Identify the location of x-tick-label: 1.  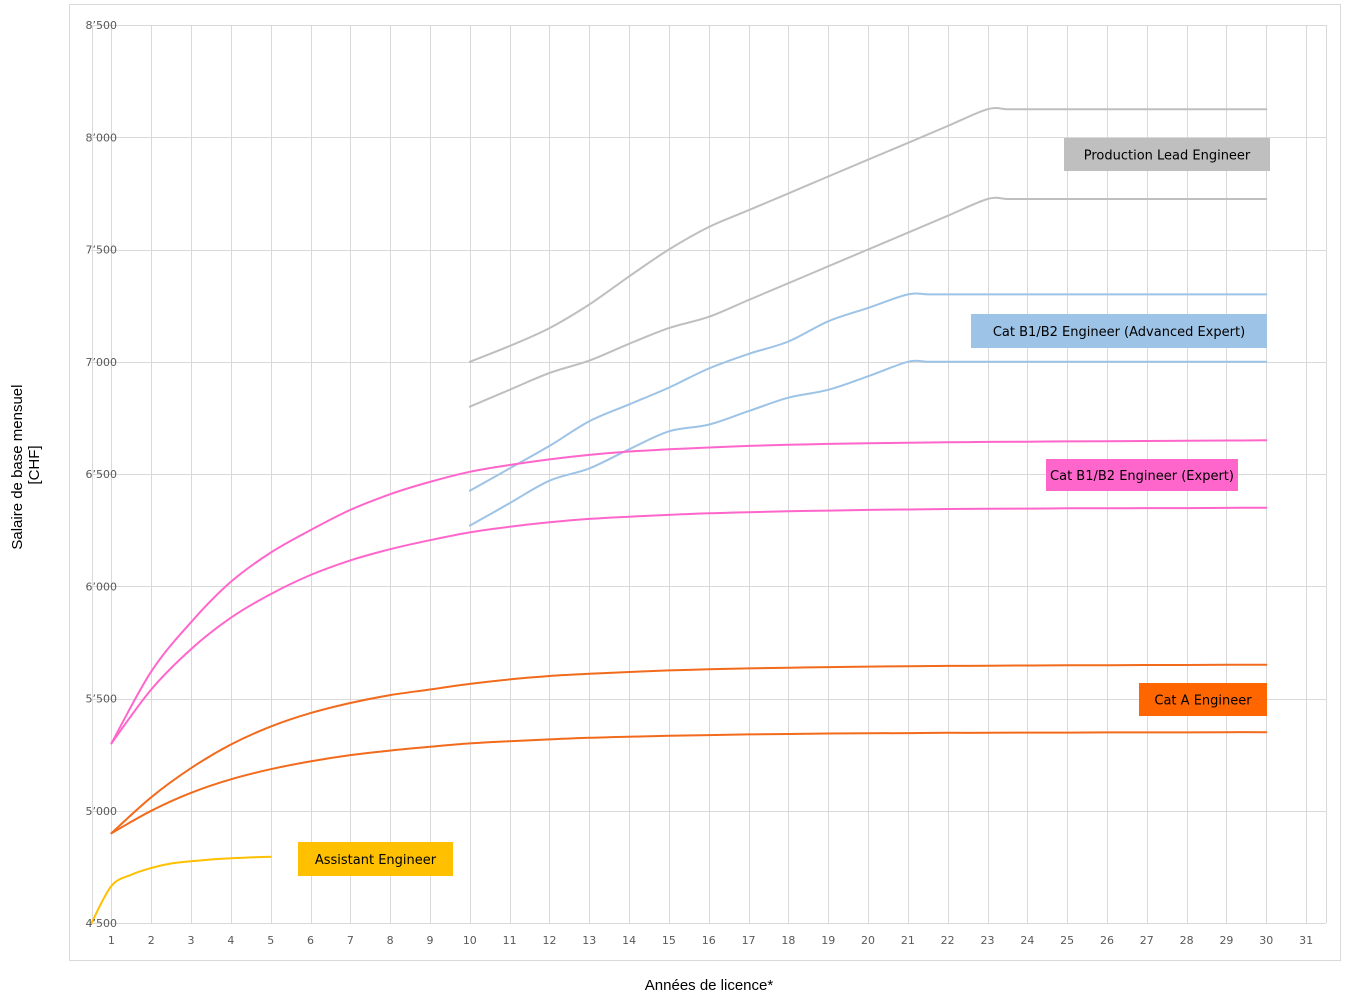
(111, 940).